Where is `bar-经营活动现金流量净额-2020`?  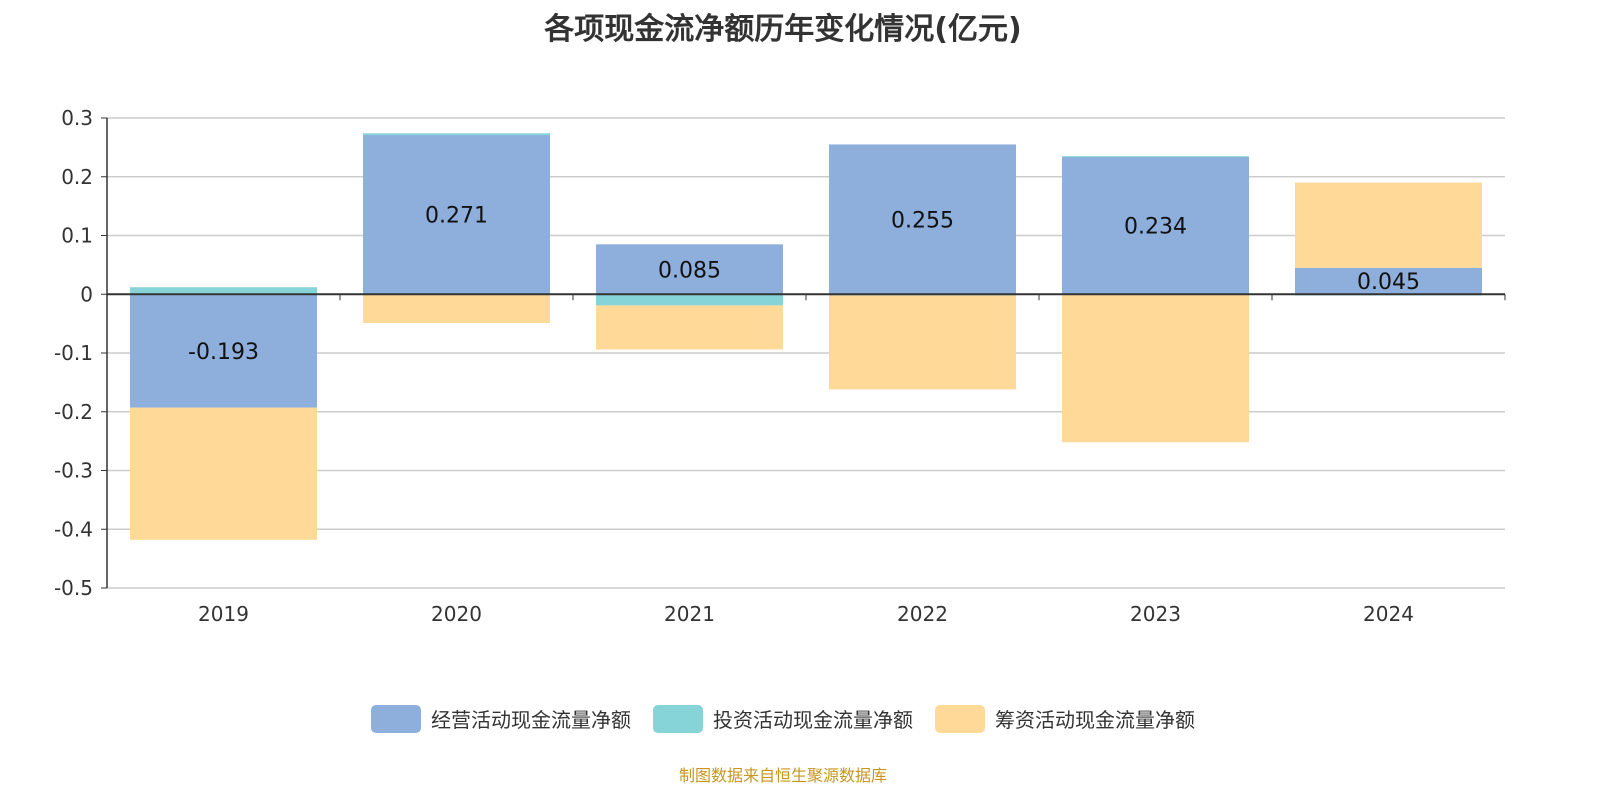
bar-经营活动现金流量净额-2020 is located at coordinates (456, 215).